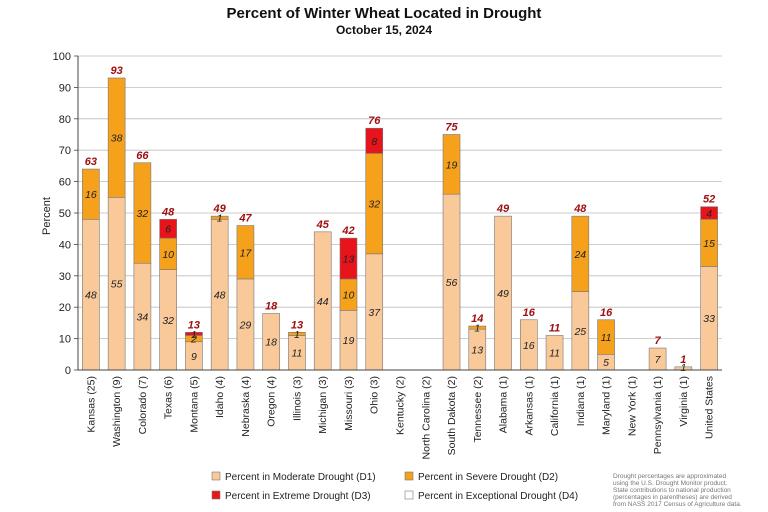 The image size is (768, 512). I want to click on total-label-17: 16, so click(529, 313).